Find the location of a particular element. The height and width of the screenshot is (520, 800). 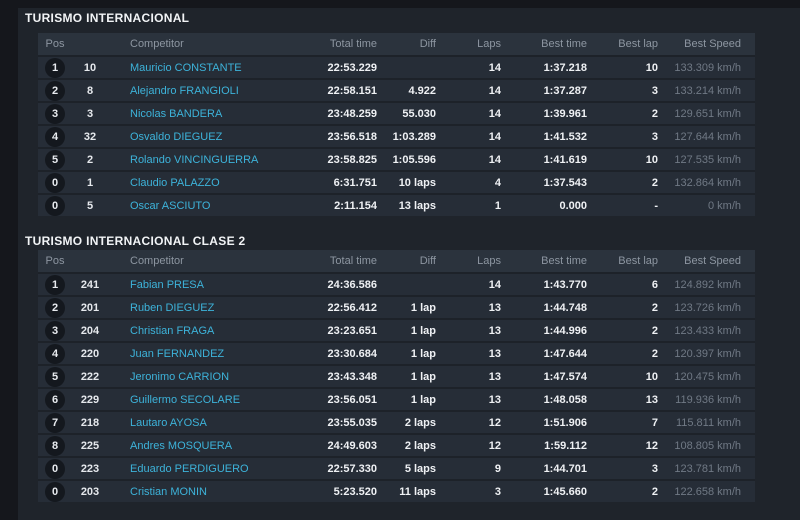

total-time: 22:53.229 is located at coordinates (352, 67).